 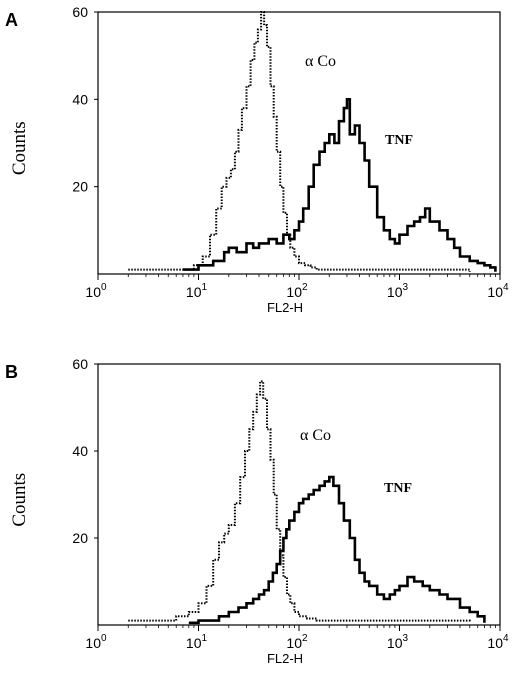 I want to click on series-tnf-line, so click(x=337, y=550).